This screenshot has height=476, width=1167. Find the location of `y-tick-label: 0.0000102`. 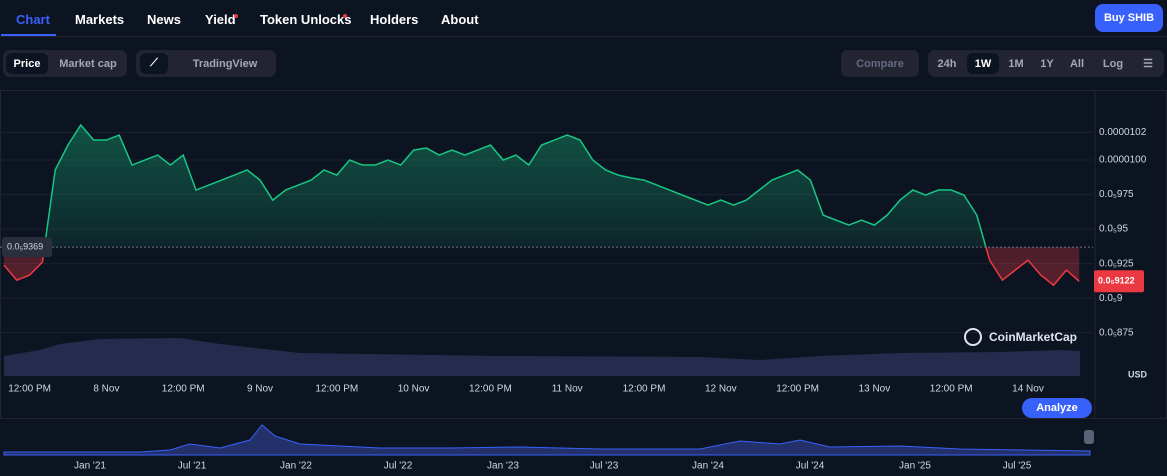

y-tick-label: 0.0000102 is located at coordinates (1123, 132).